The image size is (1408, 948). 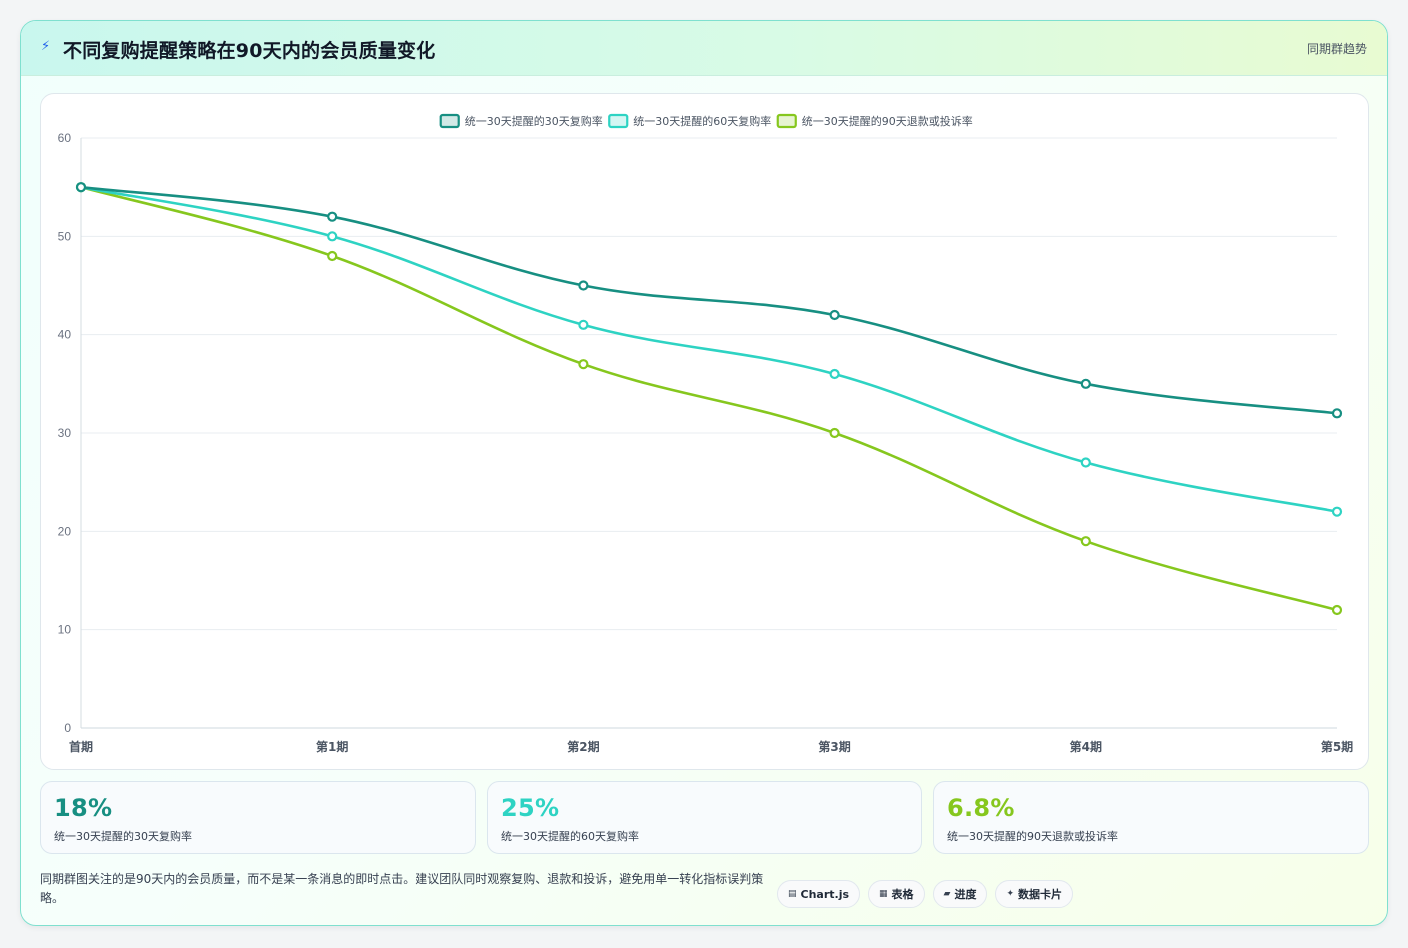 I want to click on chip-label: 进度, so click(x=965, y=894).